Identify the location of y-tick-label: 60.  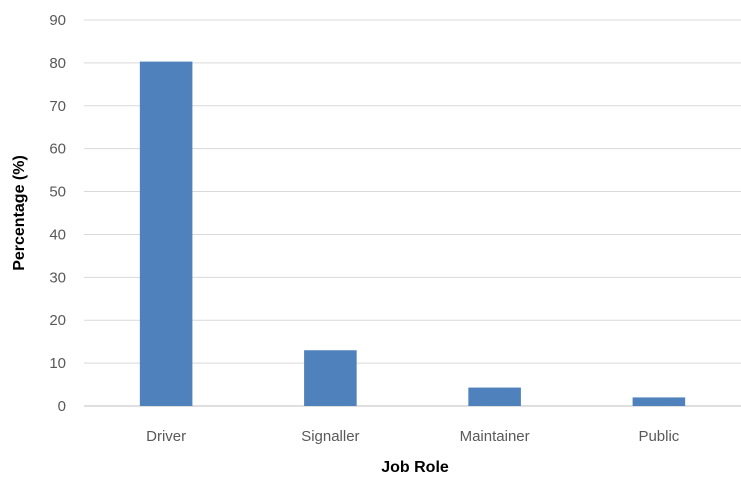
(57, 149).